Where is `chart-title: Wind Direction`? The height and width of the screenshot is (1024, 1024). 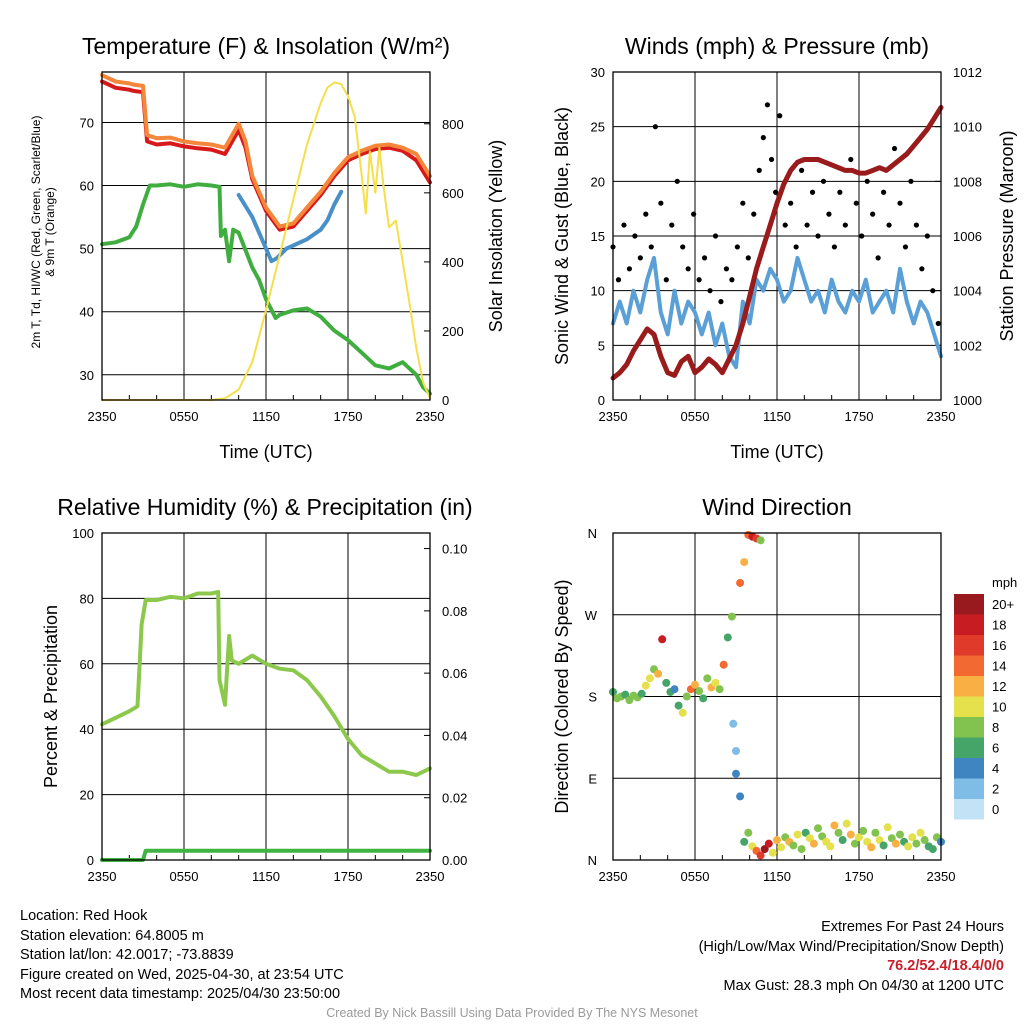
chart-title: Wind Direction is located at coordinates (777, 507).